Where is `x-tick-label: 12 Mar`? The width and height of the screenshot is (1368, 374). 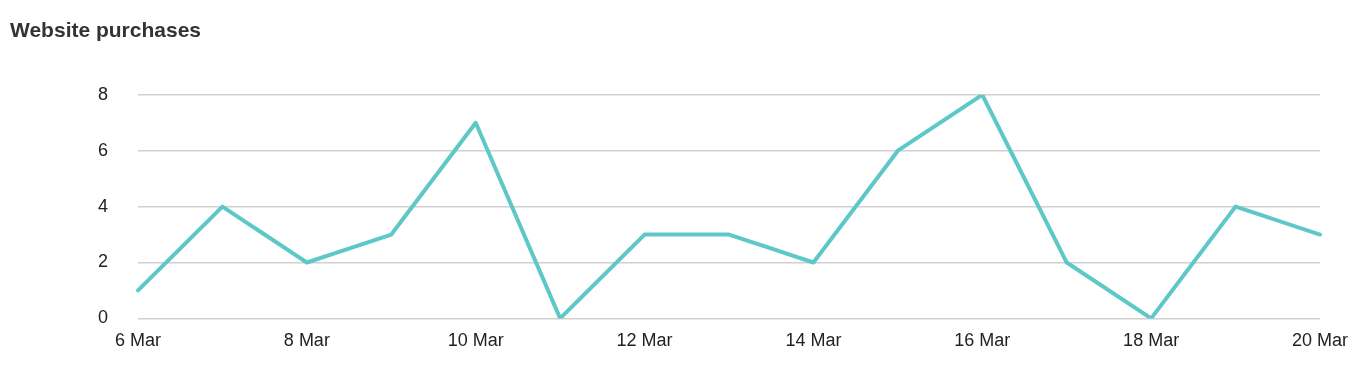
x-tick-label: 12 Mar is located at coordinates (644, 340).